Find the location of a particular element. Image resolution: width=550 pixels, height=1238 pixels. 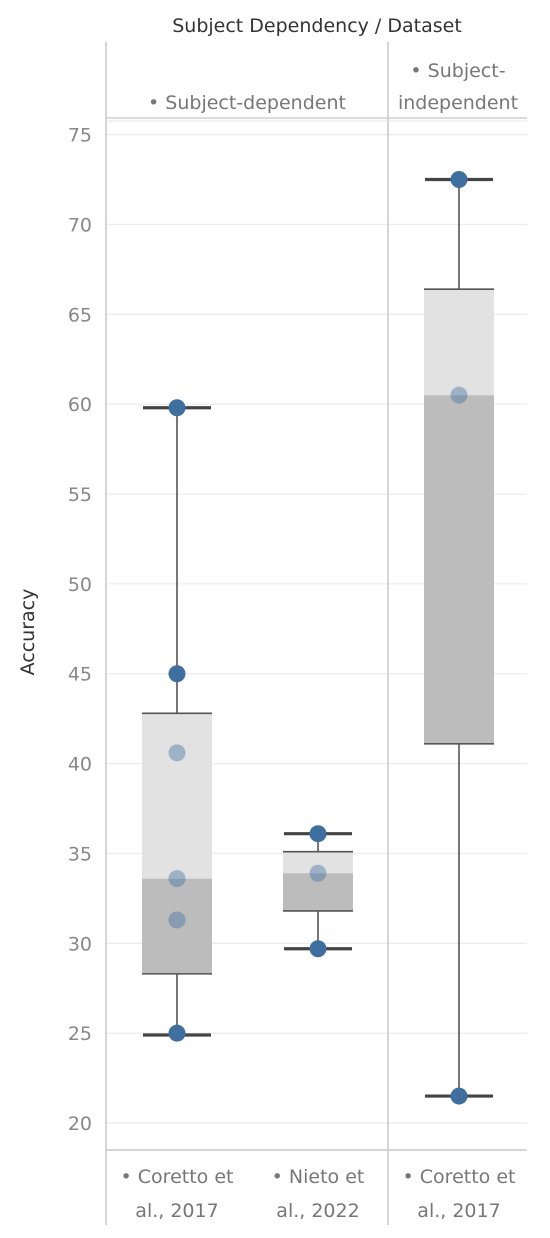

y-tick-label: 50 is located at coordinates (80, 585).